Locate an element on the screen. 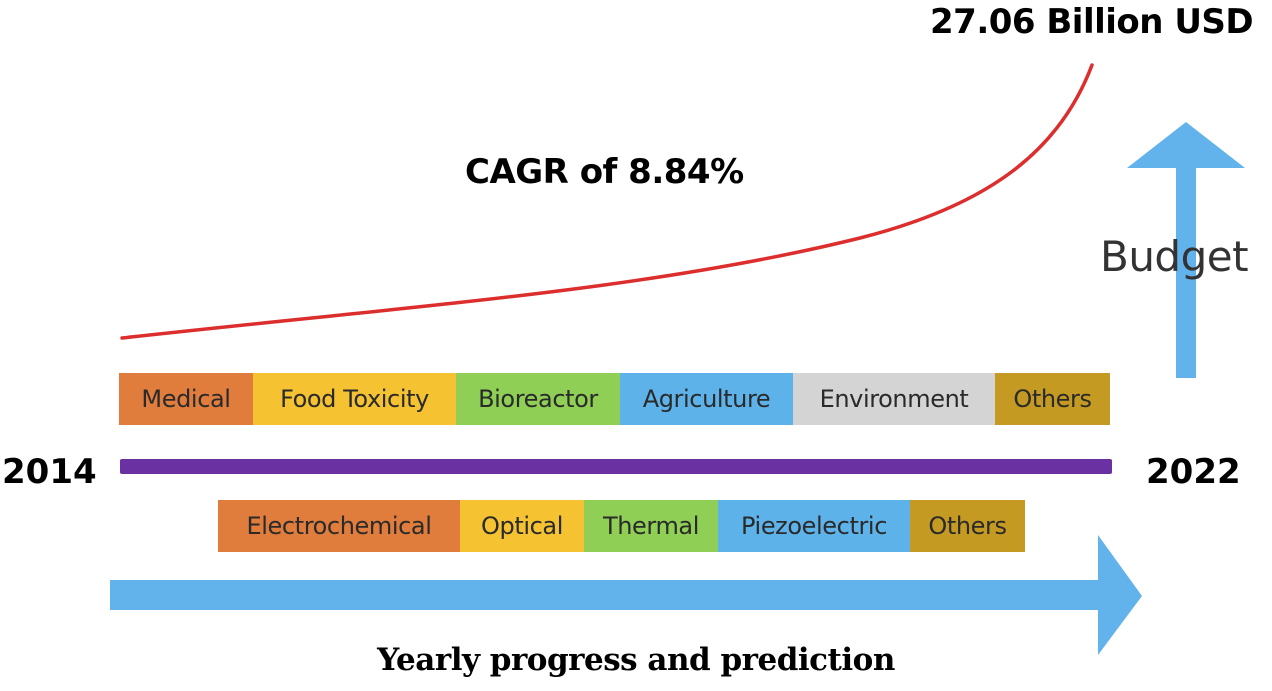 Image resolution: width=1272 pixels, height=691 pixels. application-box: Medical is located at coordinates (186, 399).